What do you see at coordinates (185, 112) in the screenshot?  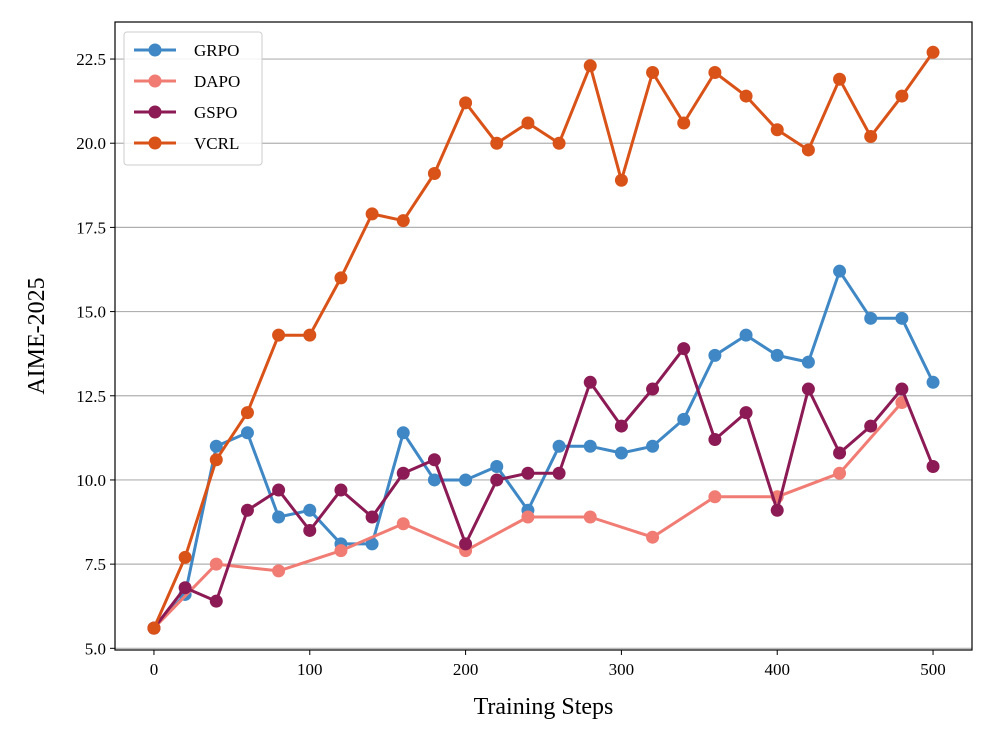 I see `legend-item: GSPO` at bounding box center [185, 112].